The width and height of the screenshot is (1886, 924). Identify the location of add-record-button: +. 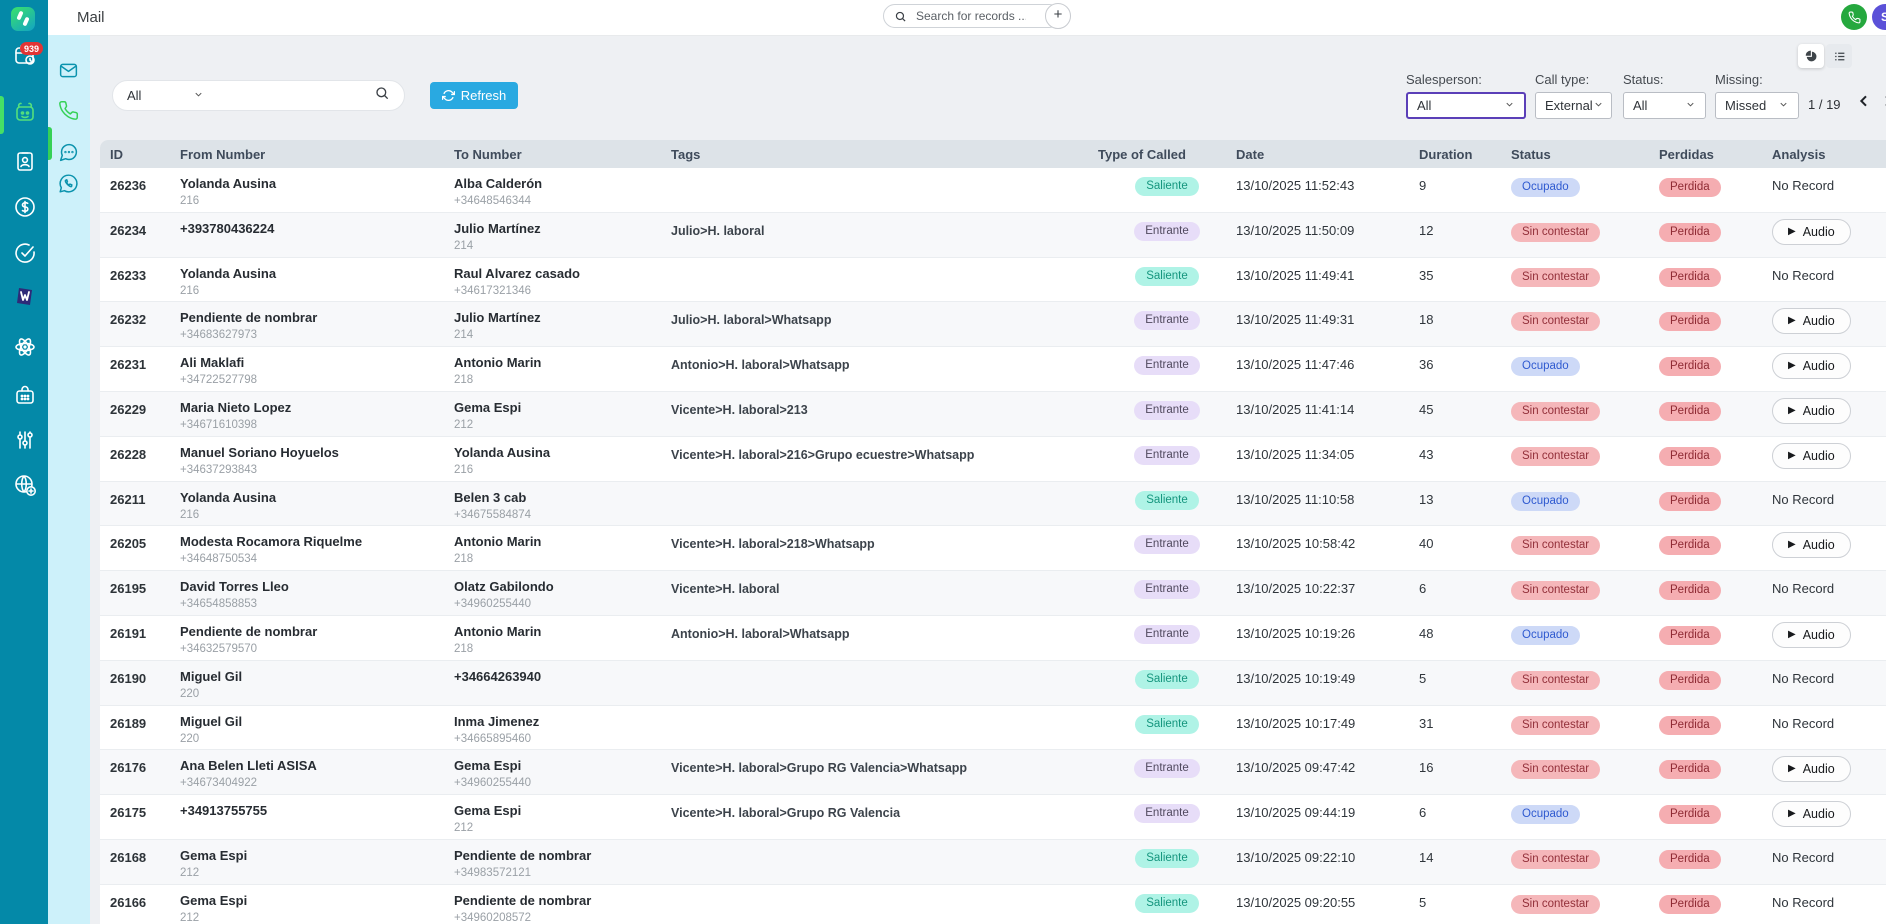
(1058, 16).